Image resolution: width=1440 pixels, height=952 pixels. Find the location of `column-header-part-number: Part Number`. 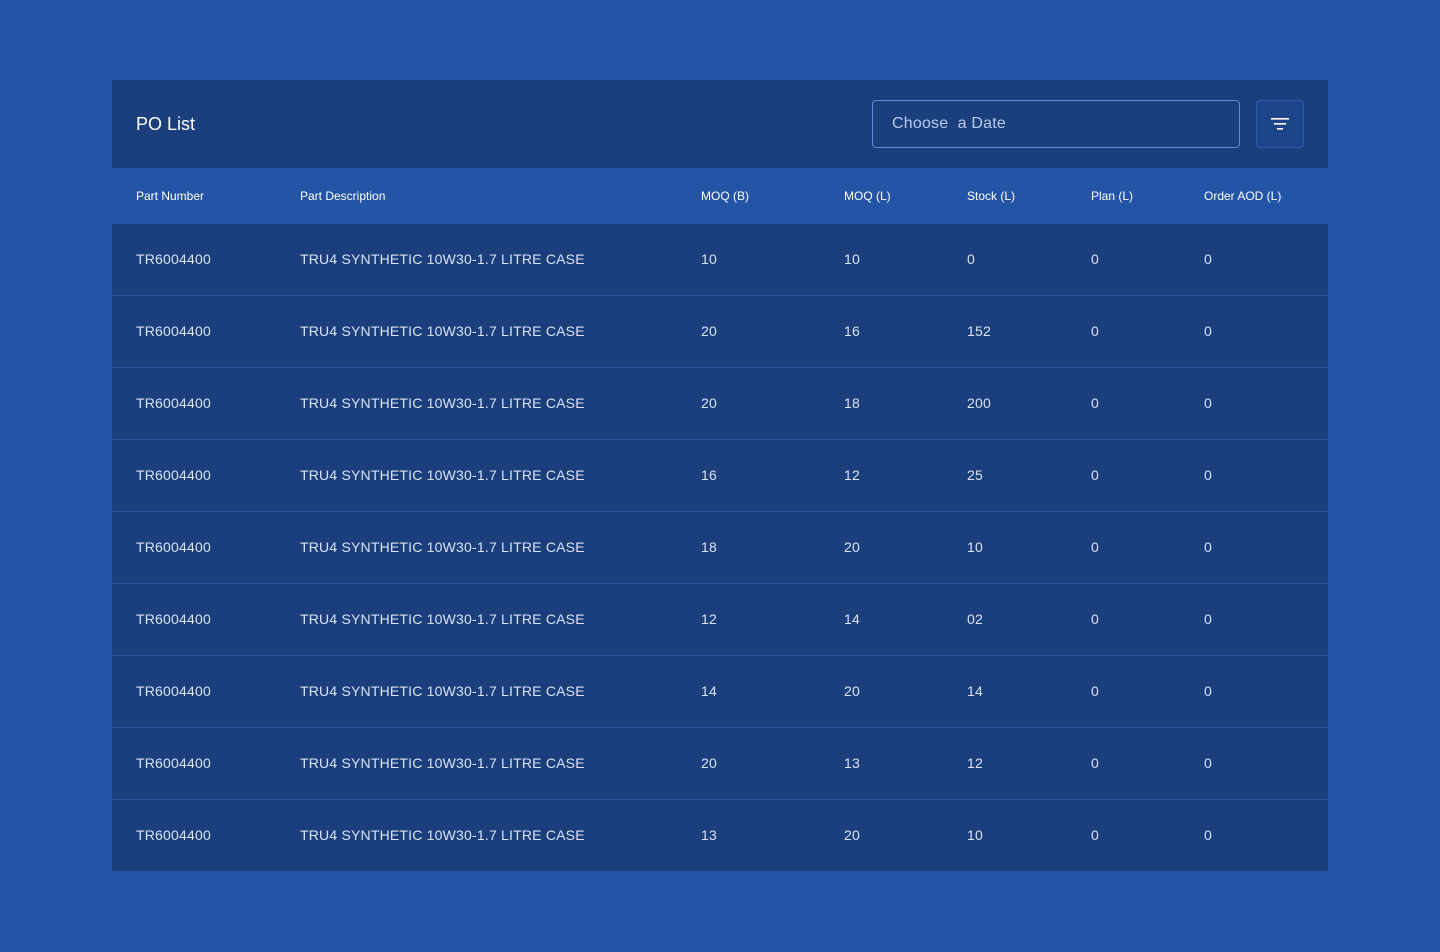

column-header-part-number: Part Number is located at coordinates (170, 196).